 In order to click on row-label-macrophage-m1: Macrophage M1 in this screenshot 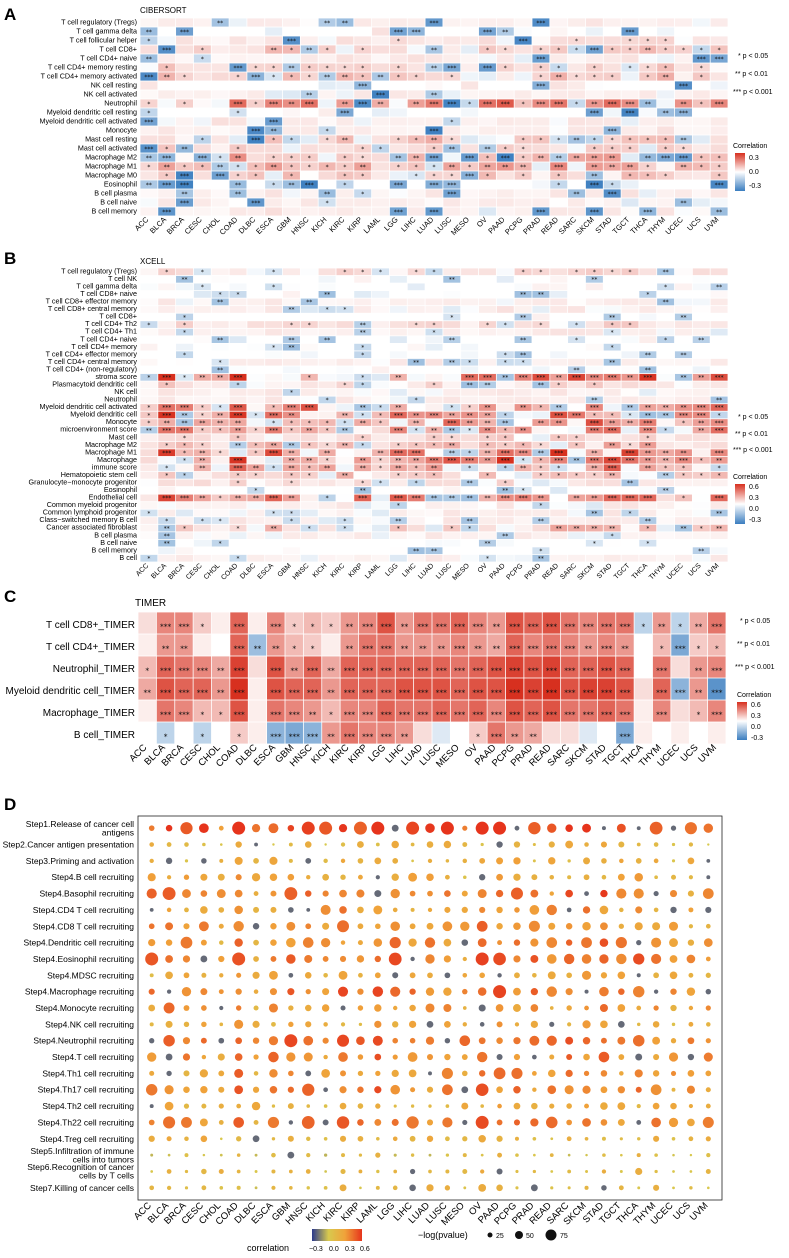, I will do `click(111, 165)`.